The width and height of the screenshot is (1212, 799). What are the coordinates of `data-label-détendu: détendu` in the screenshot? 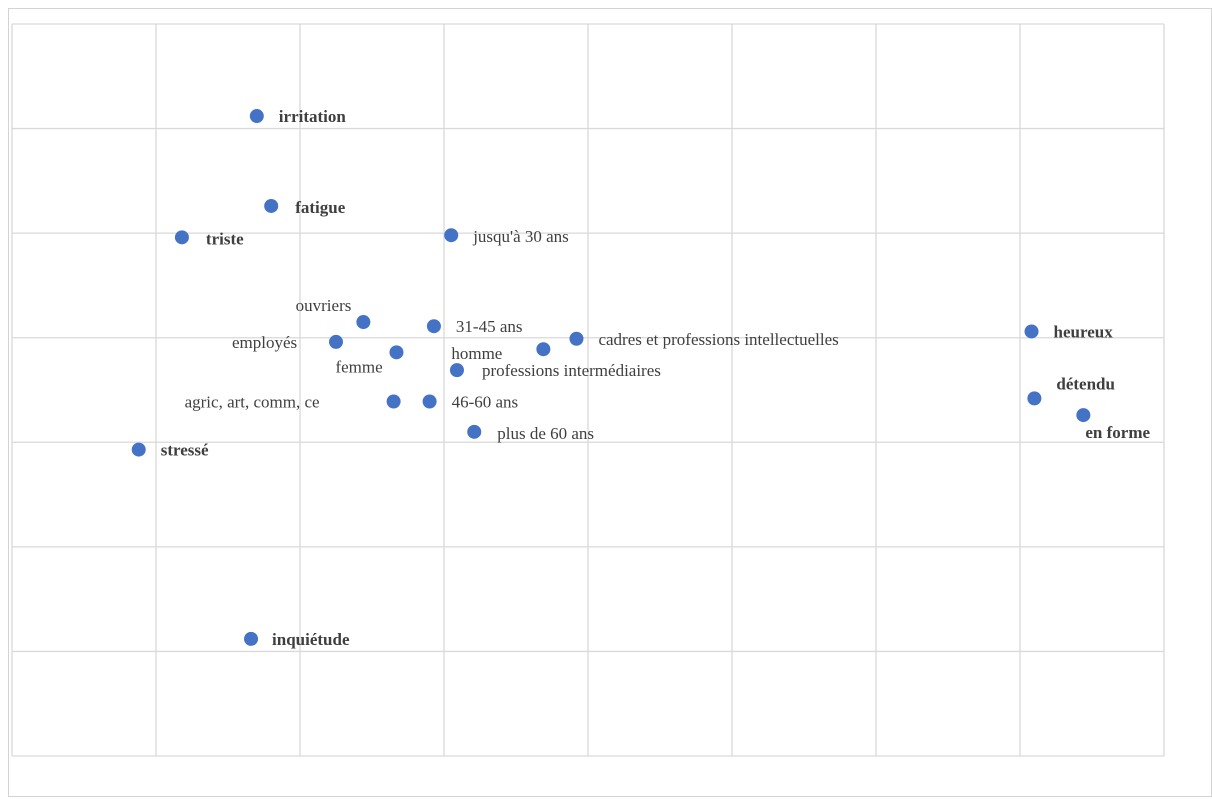 It's located at (1085, 383).